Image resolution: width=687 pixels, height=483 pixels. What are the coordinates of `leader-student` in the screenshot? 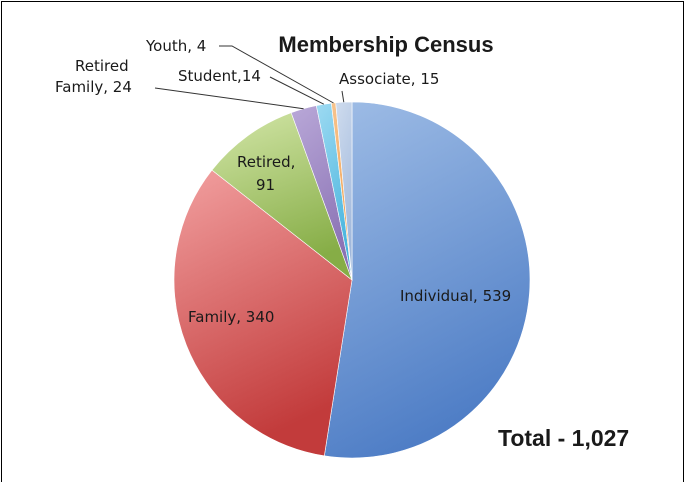 It's located at (297, 90).